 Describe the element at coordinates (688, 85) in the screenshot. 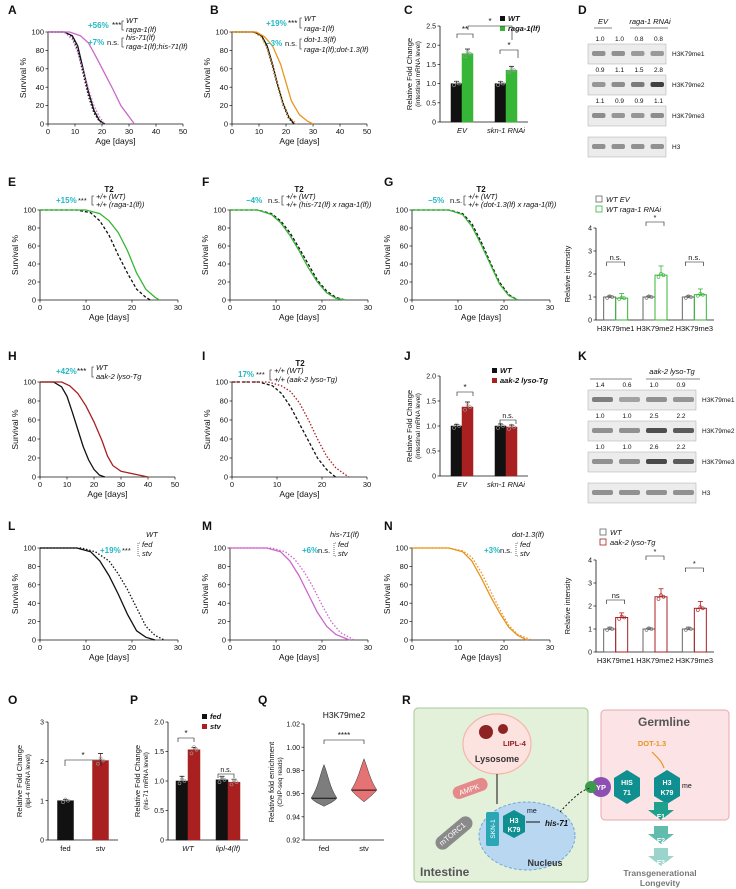

I see `blot-row-label: H3K79me2` at that location.